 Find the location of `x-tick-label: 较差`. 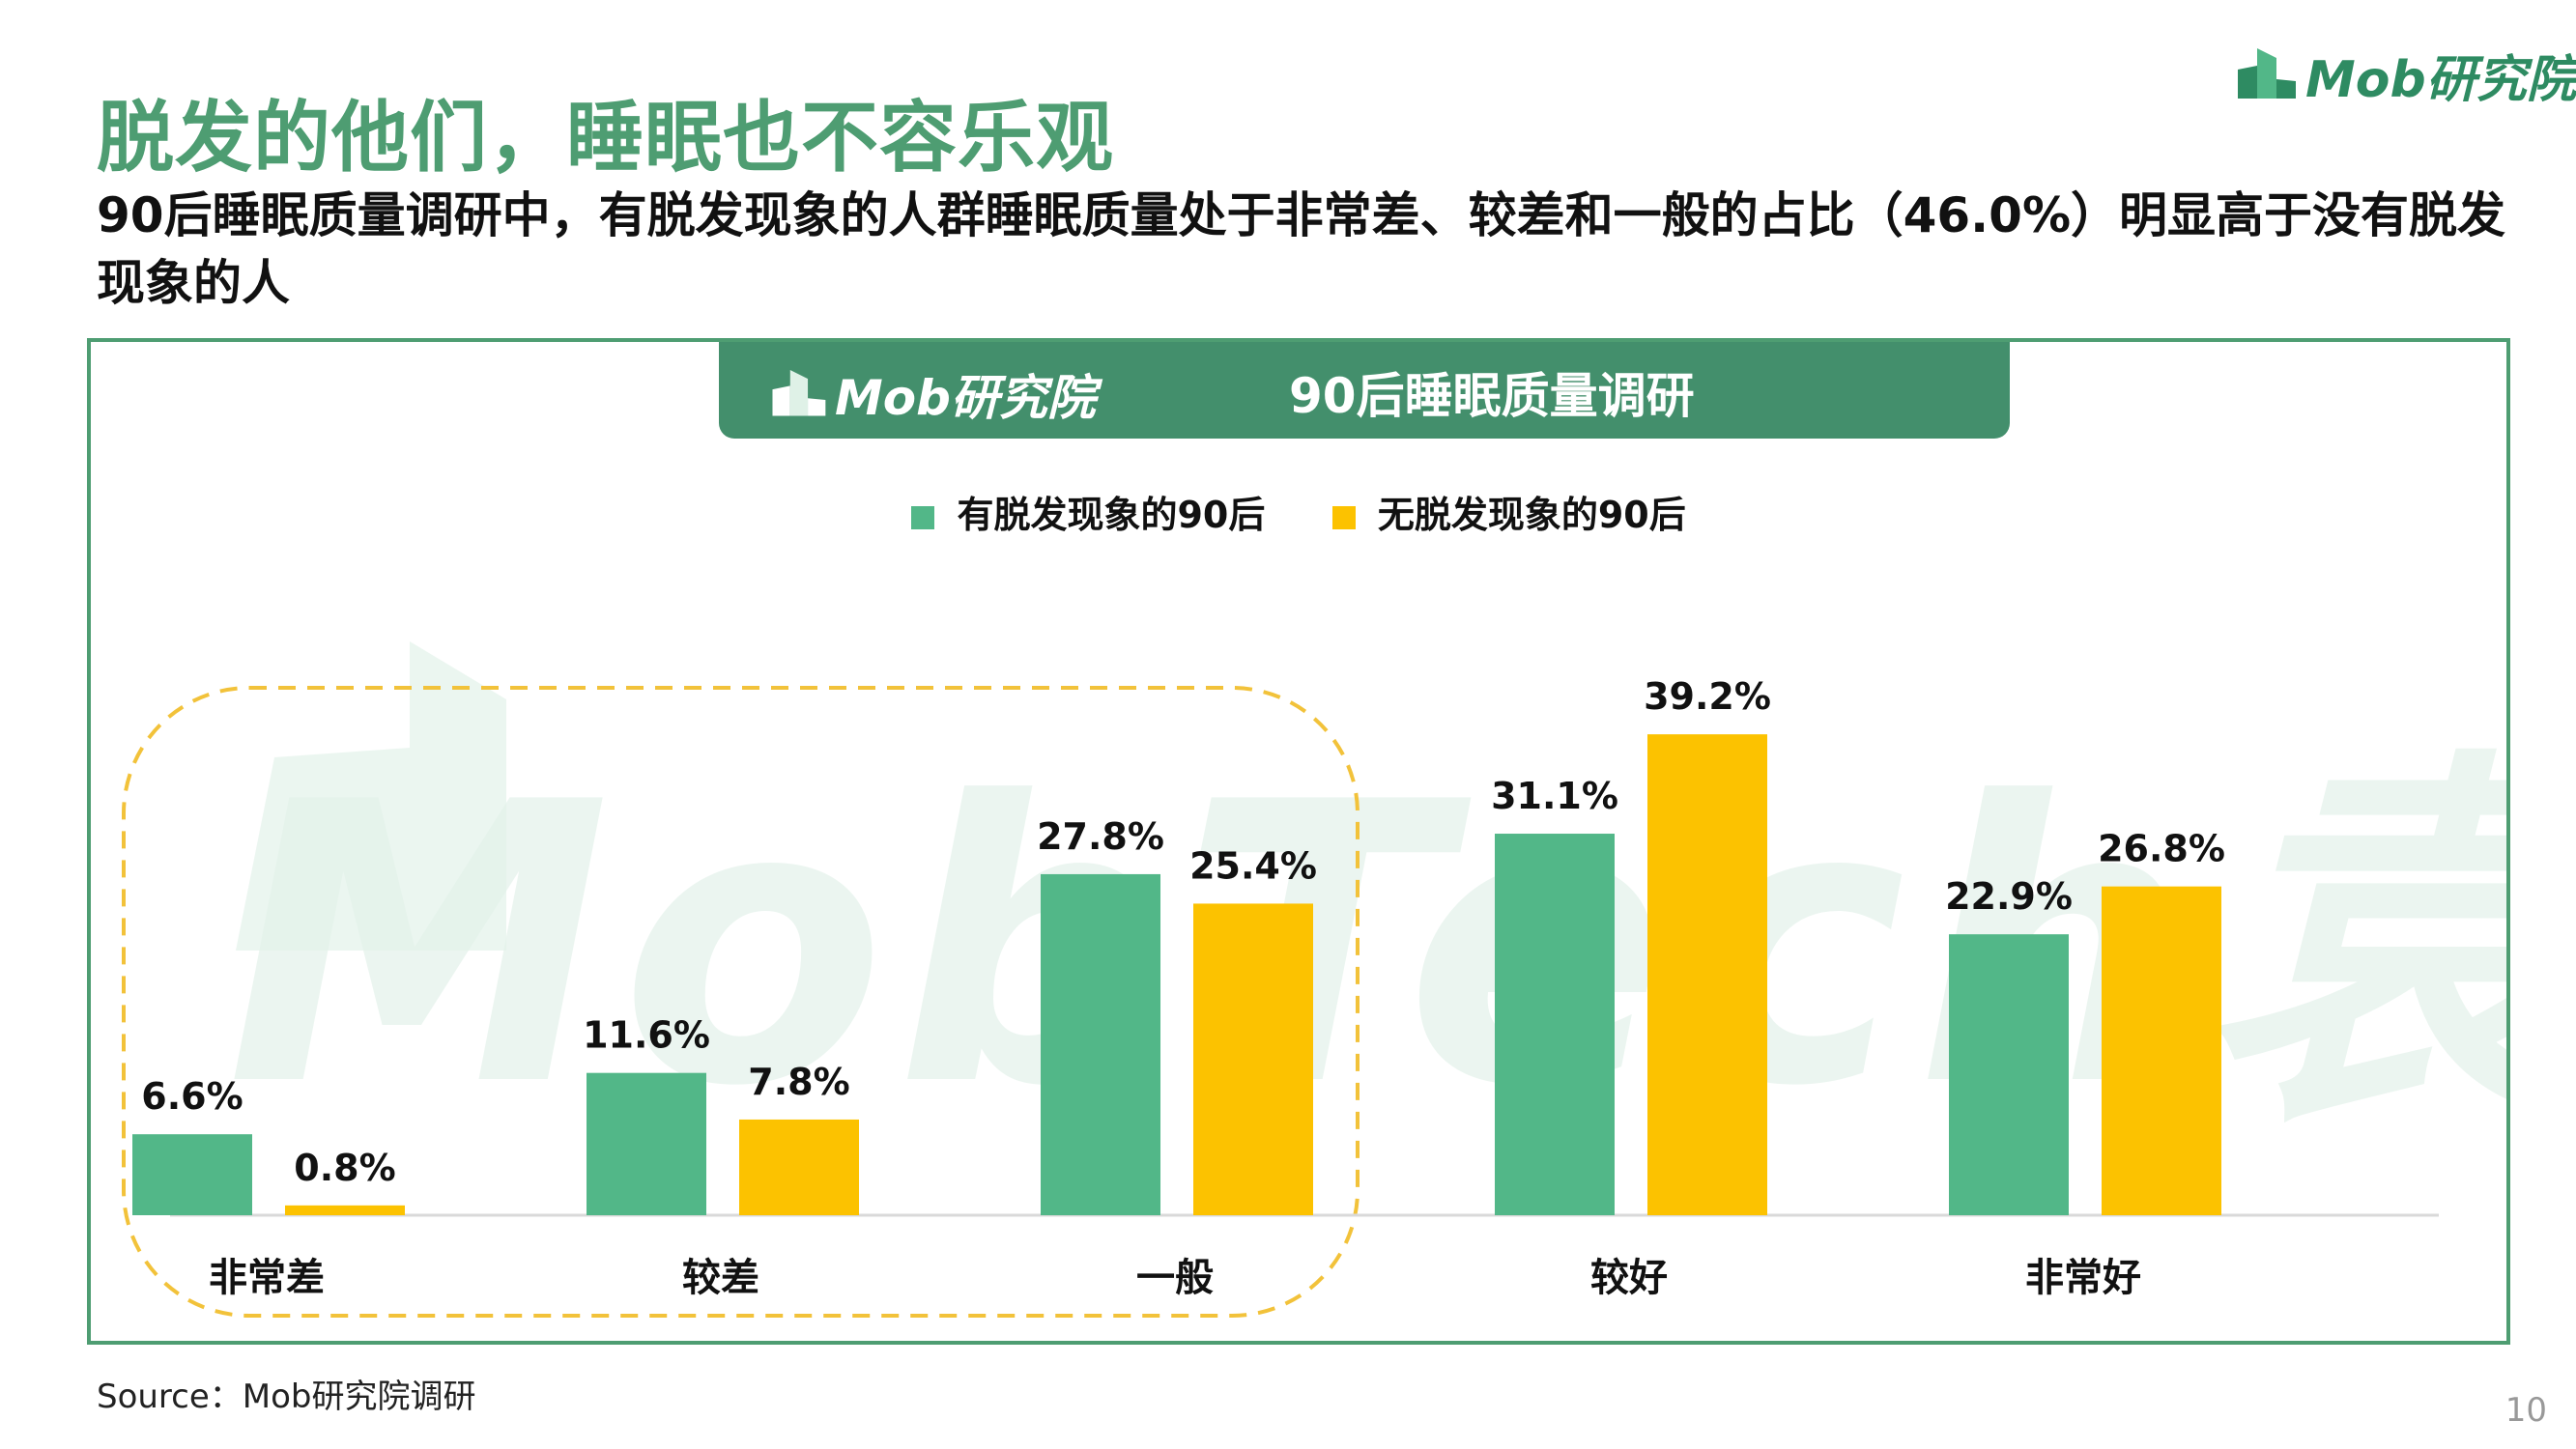

x-tick-label: 较差 is located at coordinates (721, 1278).